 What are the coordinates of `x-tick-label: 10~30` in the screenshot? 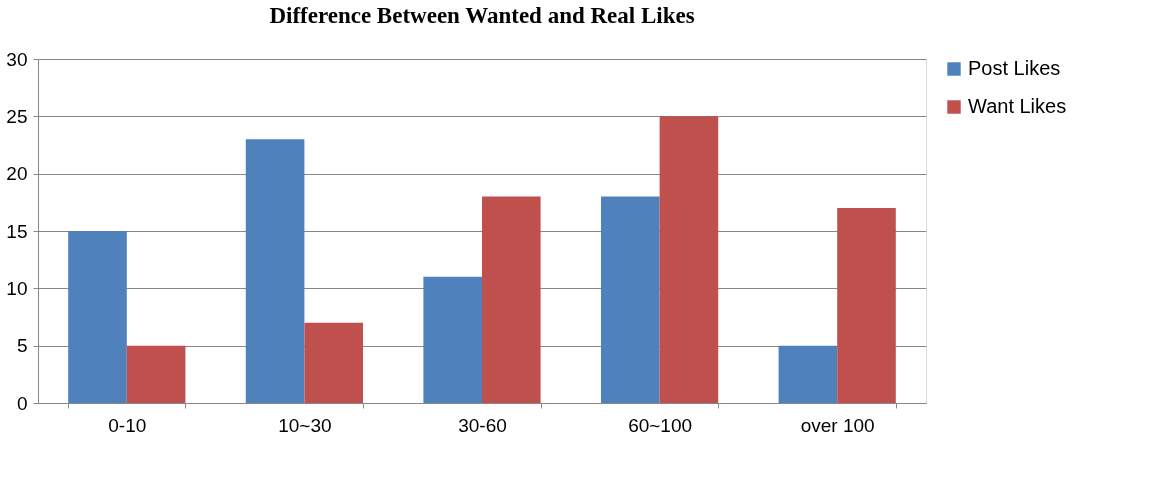 It's located at (305, 425).